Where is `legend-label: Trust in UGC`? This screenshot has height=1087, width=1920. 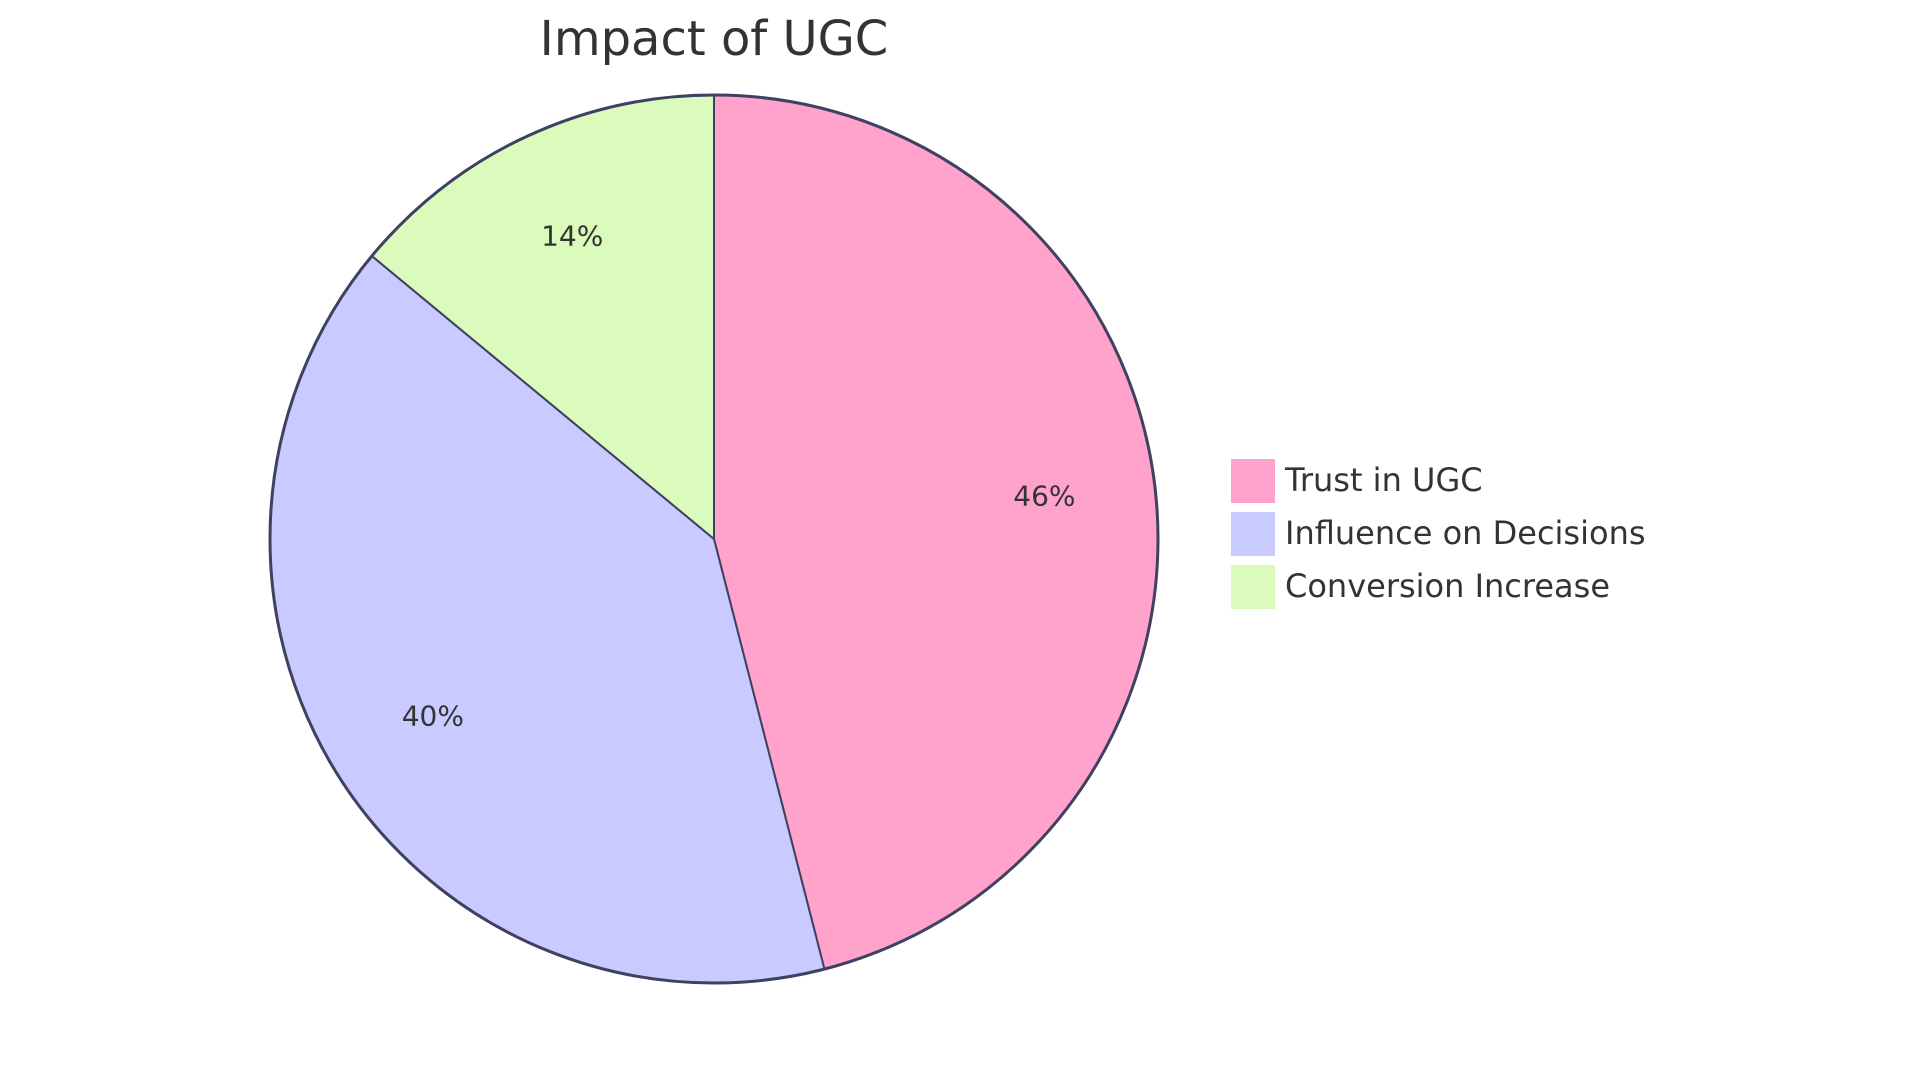
legend-label: Trust in UGC is located at coordinates (1383, 480).